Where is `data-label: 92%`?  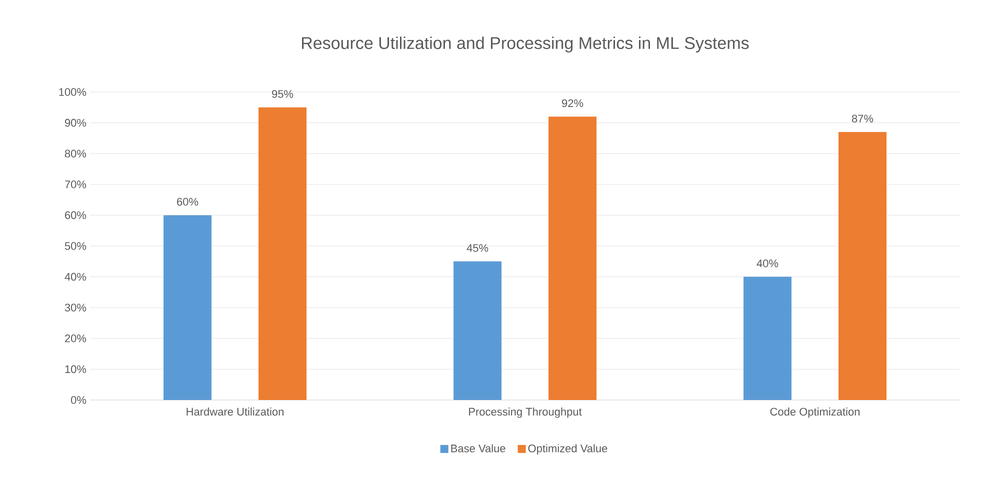 data-label: 92% is located at coordinates (573, 103).